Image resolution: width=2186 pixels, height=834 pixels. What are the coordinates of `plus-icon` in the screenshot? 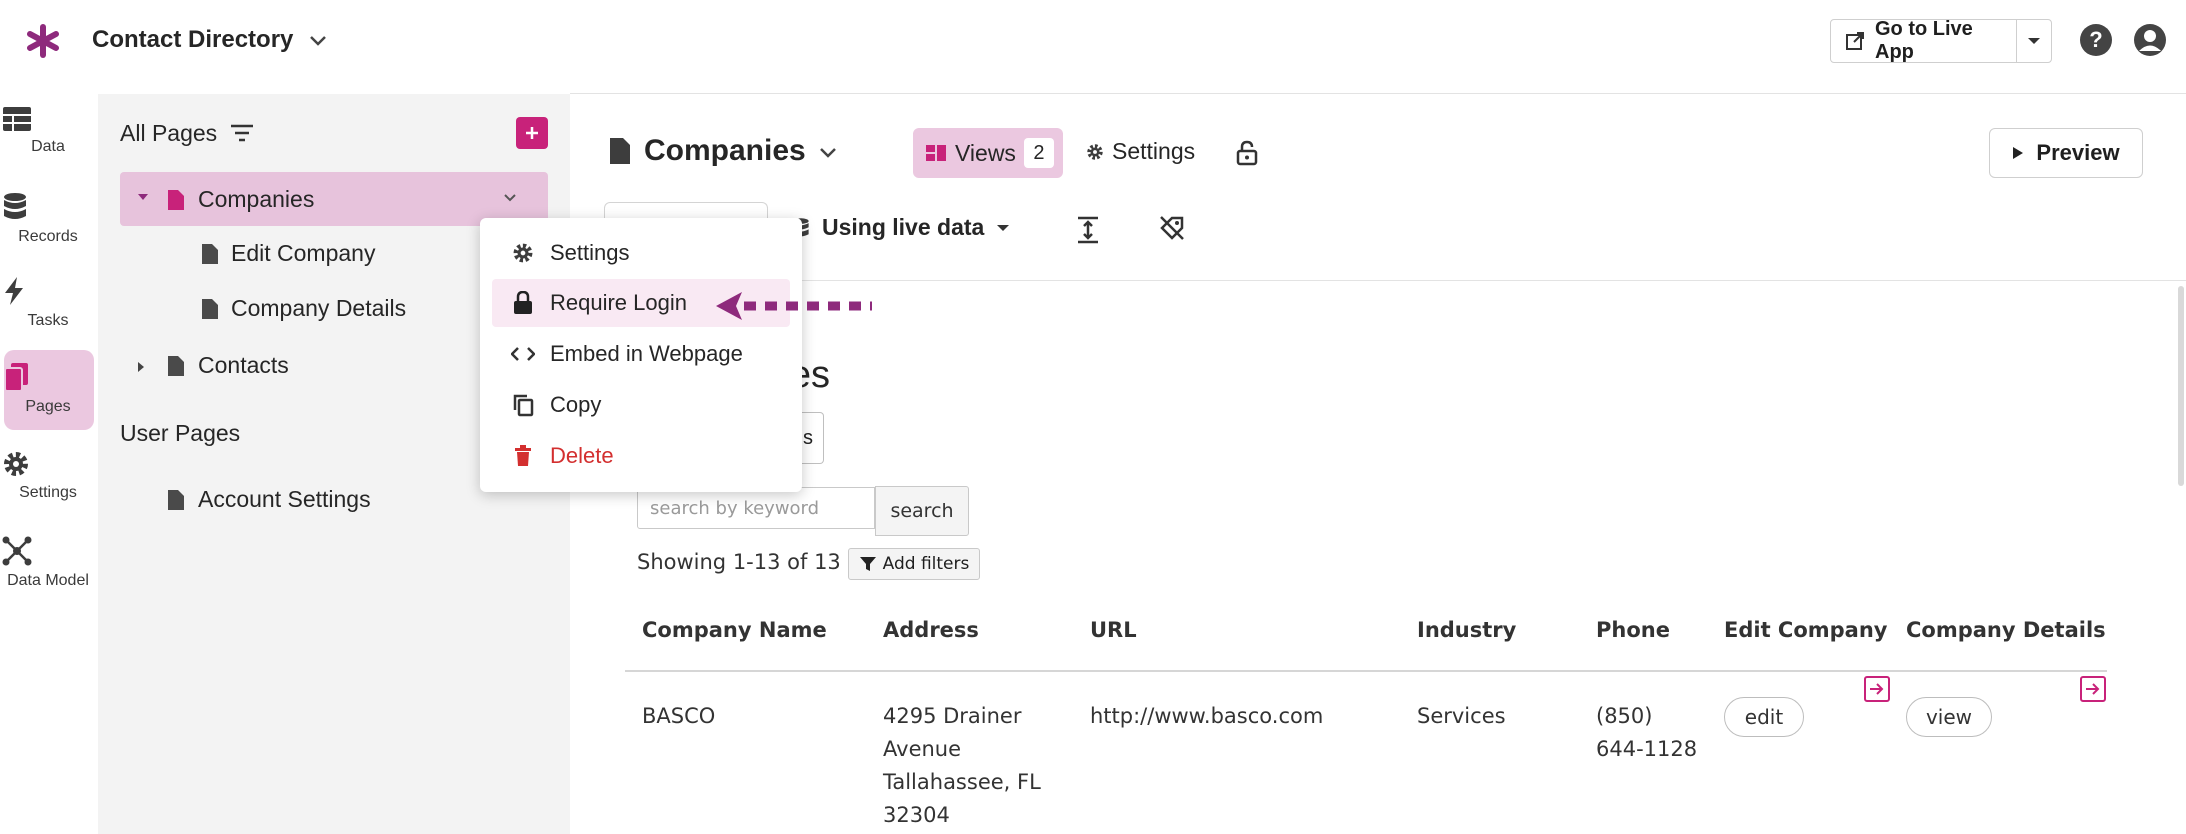 It's located at (532, 133).